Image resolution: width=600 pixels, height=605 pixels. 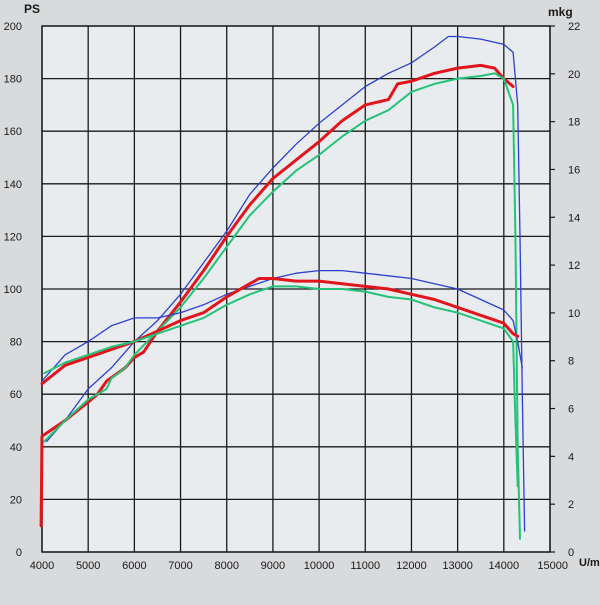 I want to click on y-left-tick-label: 40, so click(x=16, y=448).